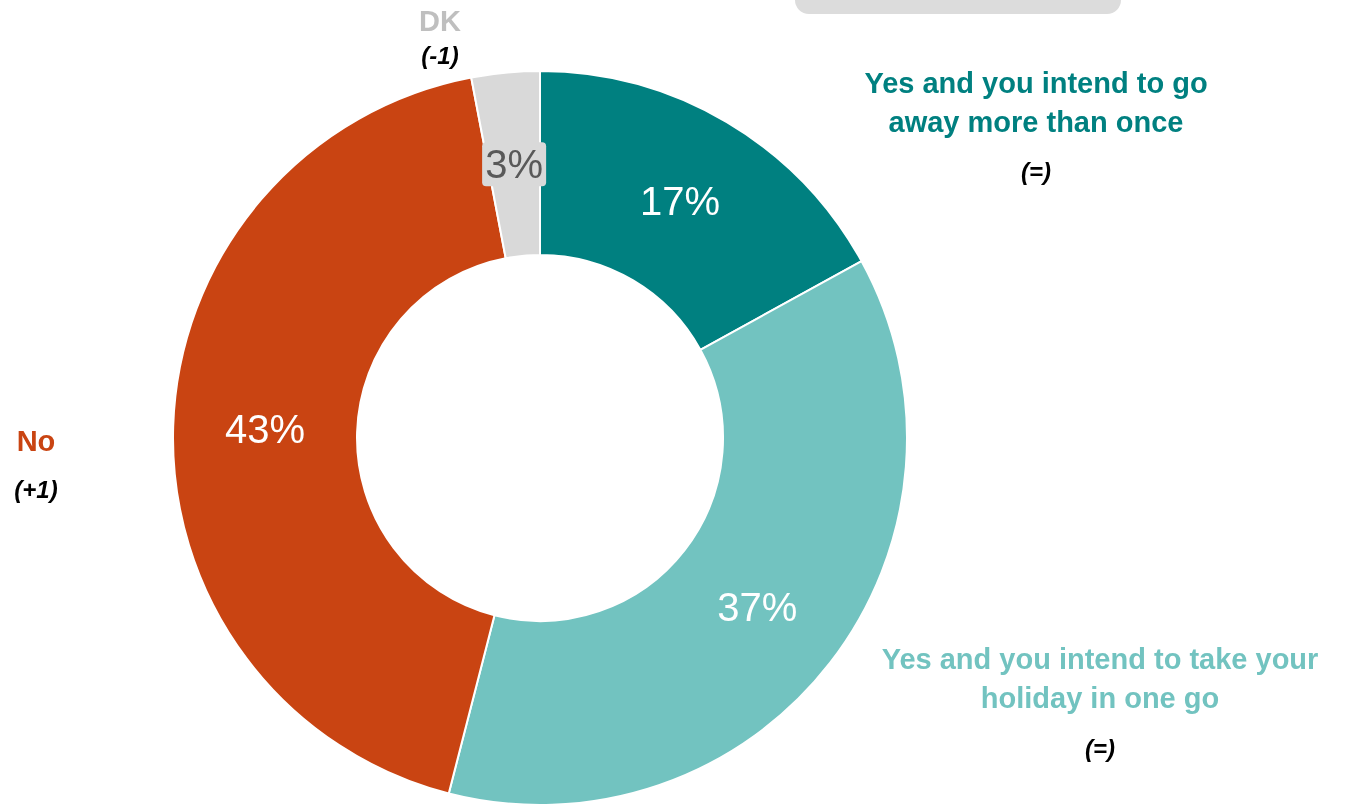 Image resolution: width=1349 pixels, height=805 pixels. Describe the element at coordinates (1036, 103) in the screenshot. I see `slice-label: Yes and you intend to go away more than once` at that location.